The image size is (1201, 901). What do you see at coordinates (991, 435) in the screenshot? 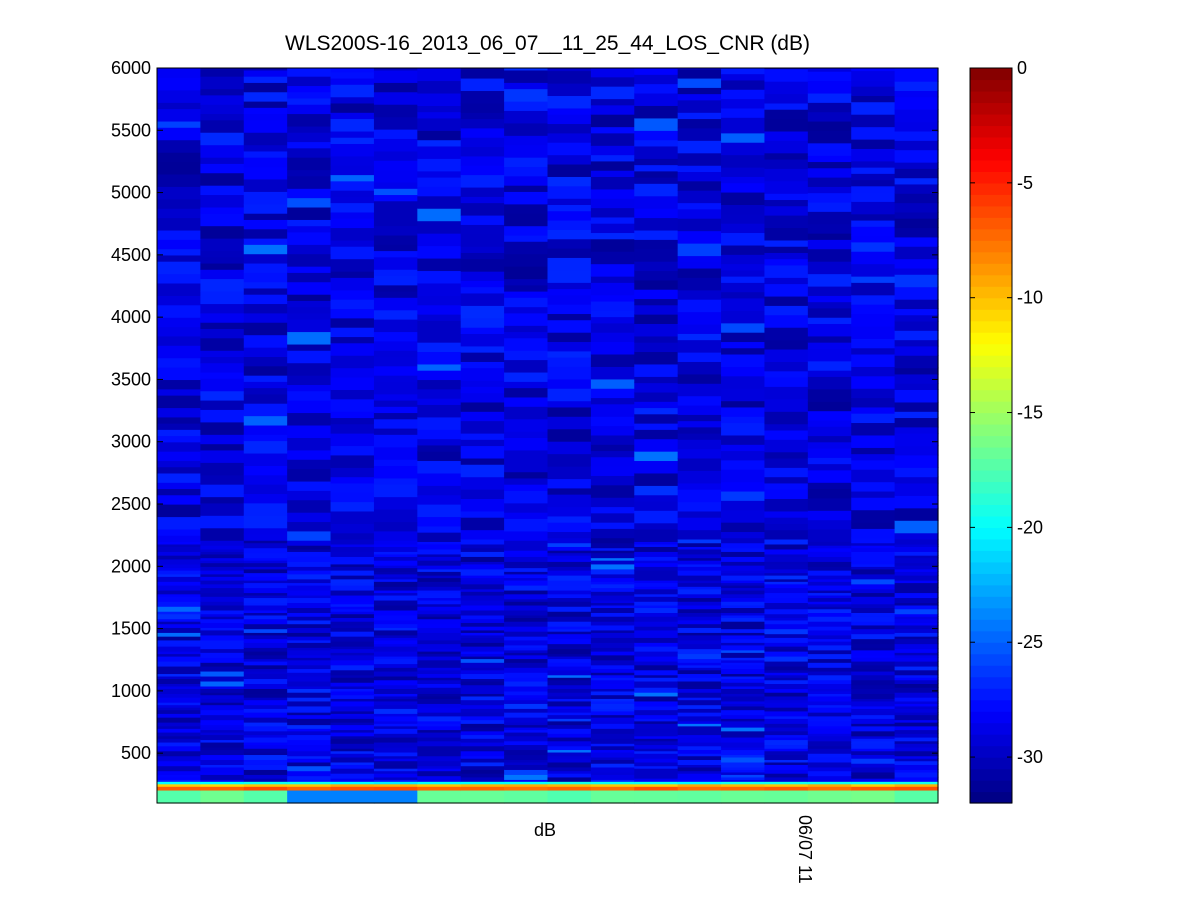
I see `colorbar-frame` at bounding box center [991, 435].